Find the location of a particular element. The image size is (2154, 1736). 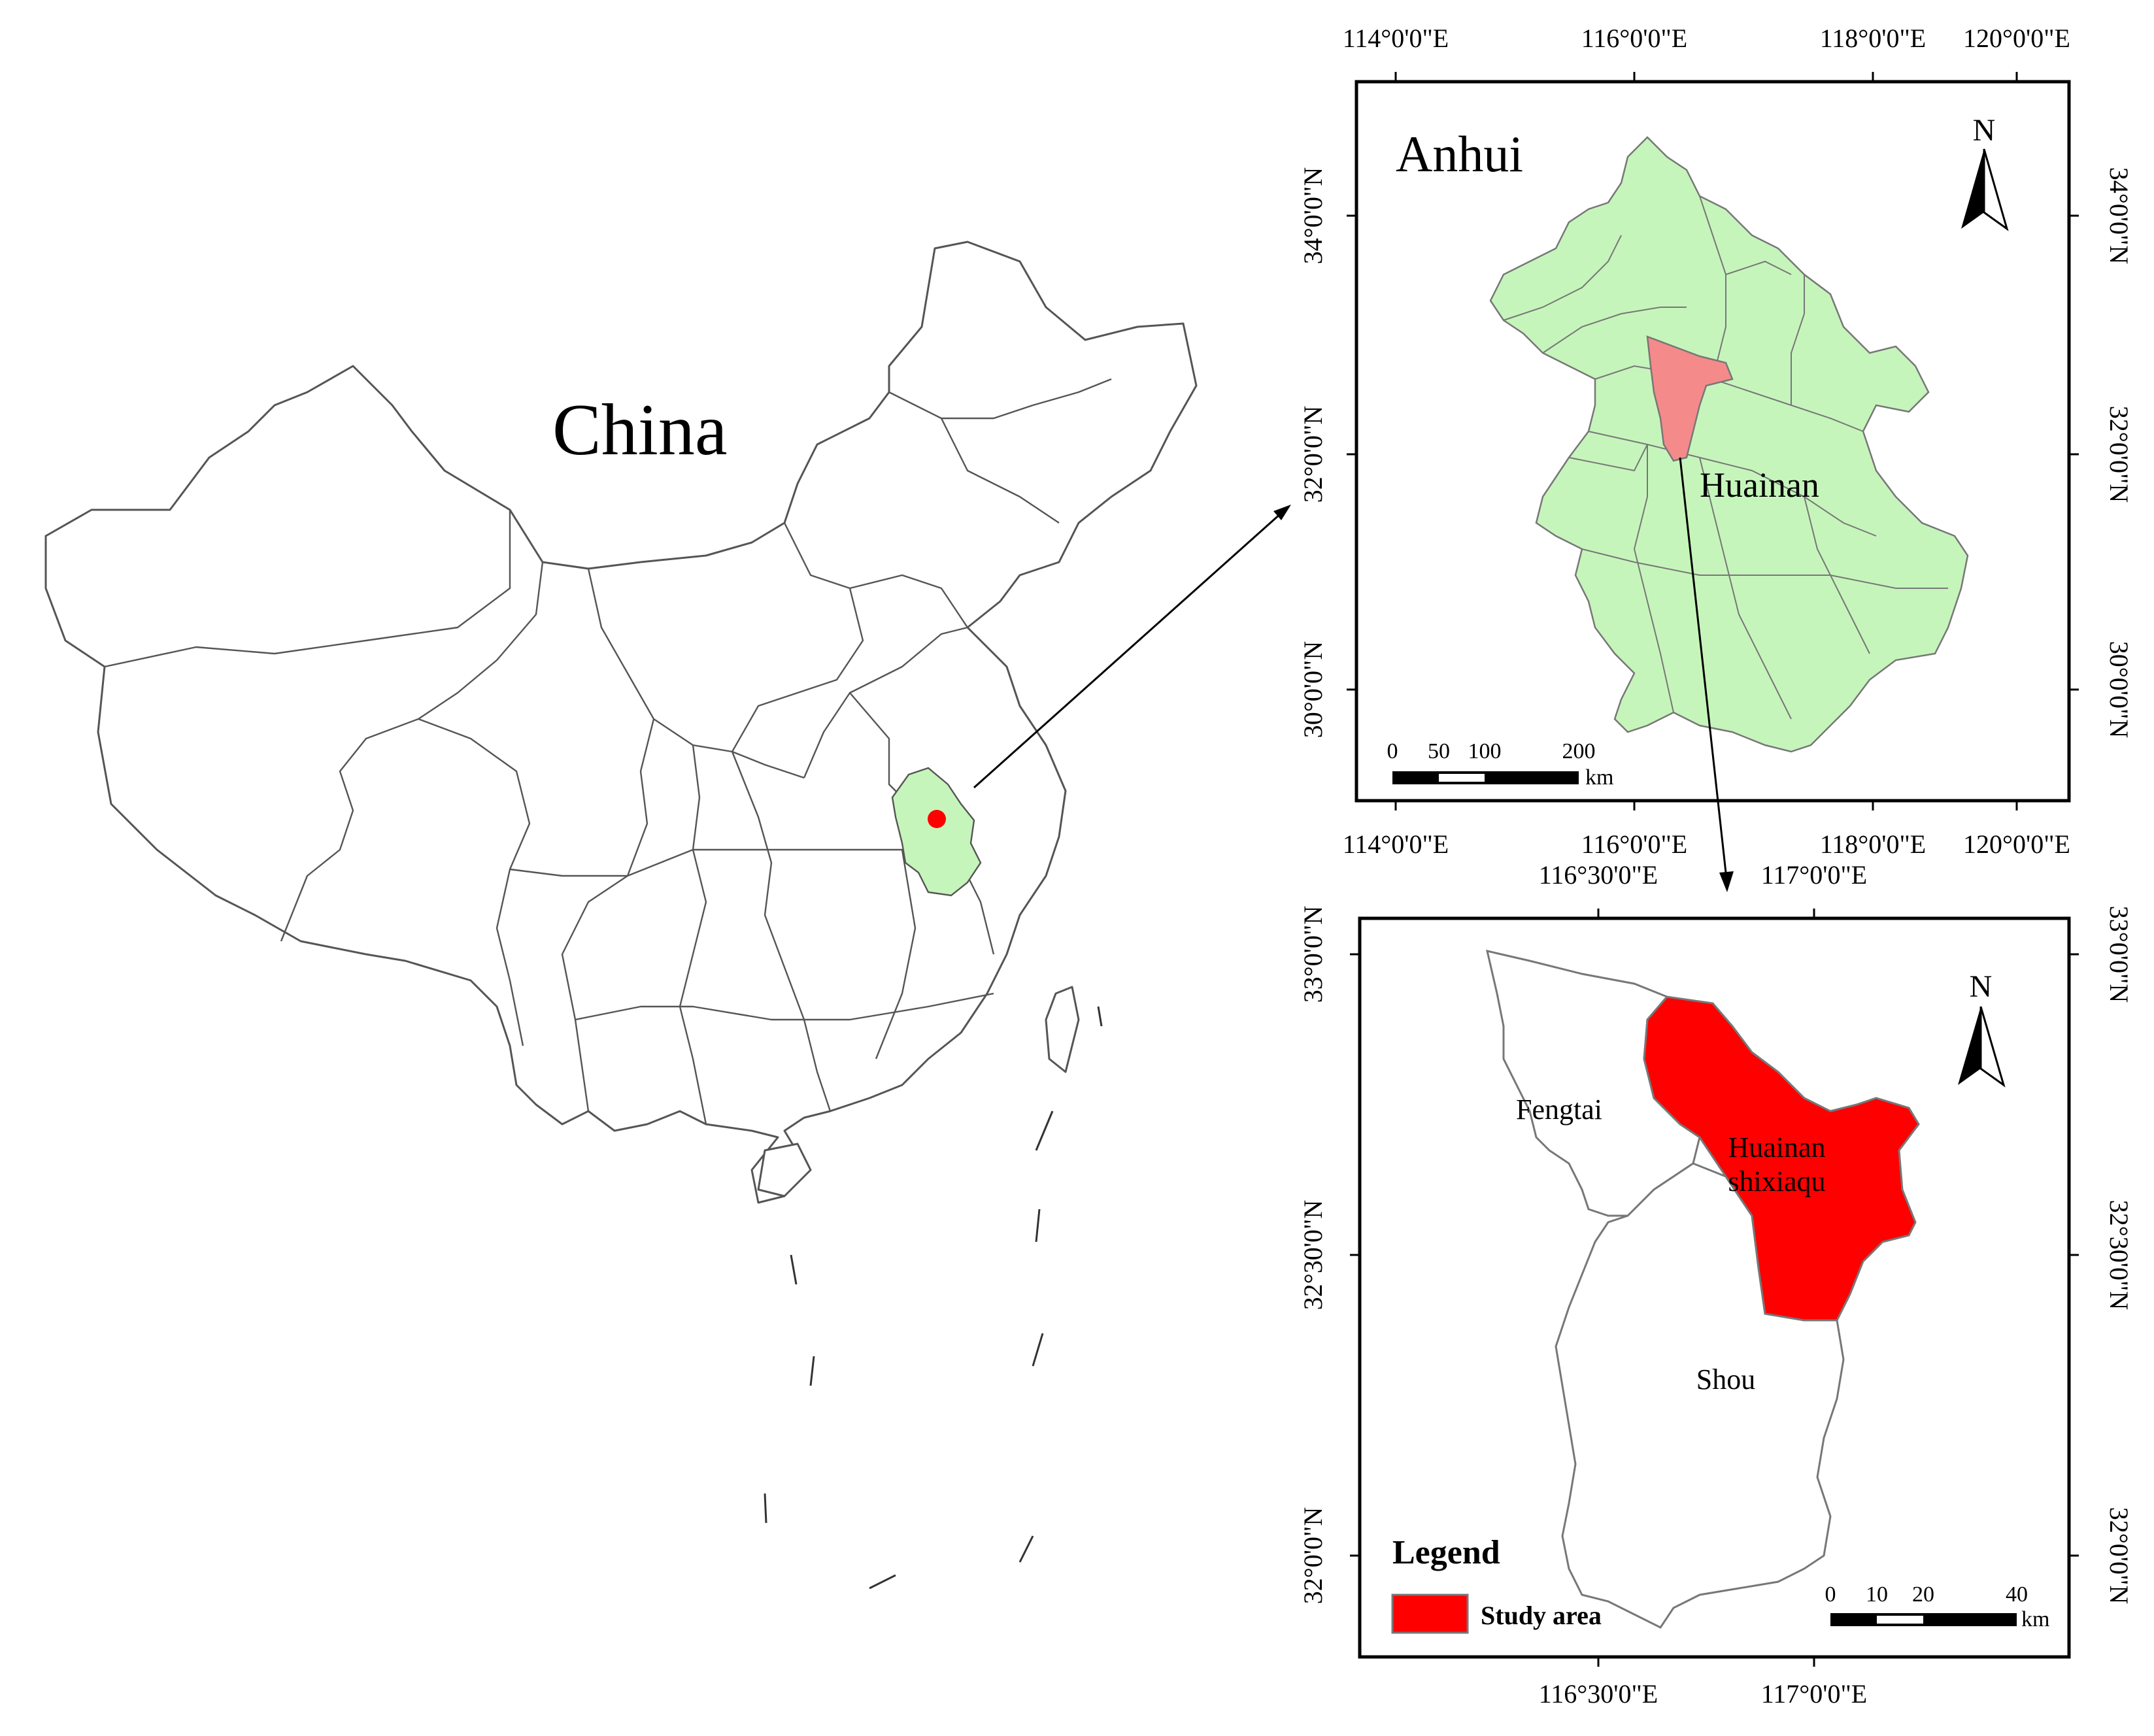

svg-text: 10 is located at coordinates (1877, 1595).